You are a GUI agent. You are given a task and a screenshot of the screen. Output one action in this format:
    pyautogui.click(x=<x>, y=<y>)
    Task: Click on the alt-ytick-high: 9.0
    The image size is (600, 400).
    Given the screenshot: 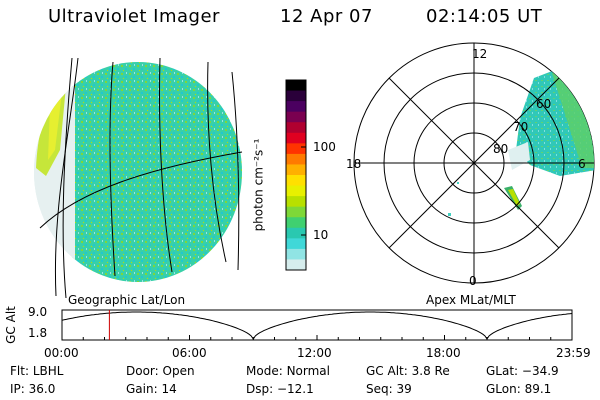 What is the action you would take?
    pyautogui.click(x=38, y=312)
    